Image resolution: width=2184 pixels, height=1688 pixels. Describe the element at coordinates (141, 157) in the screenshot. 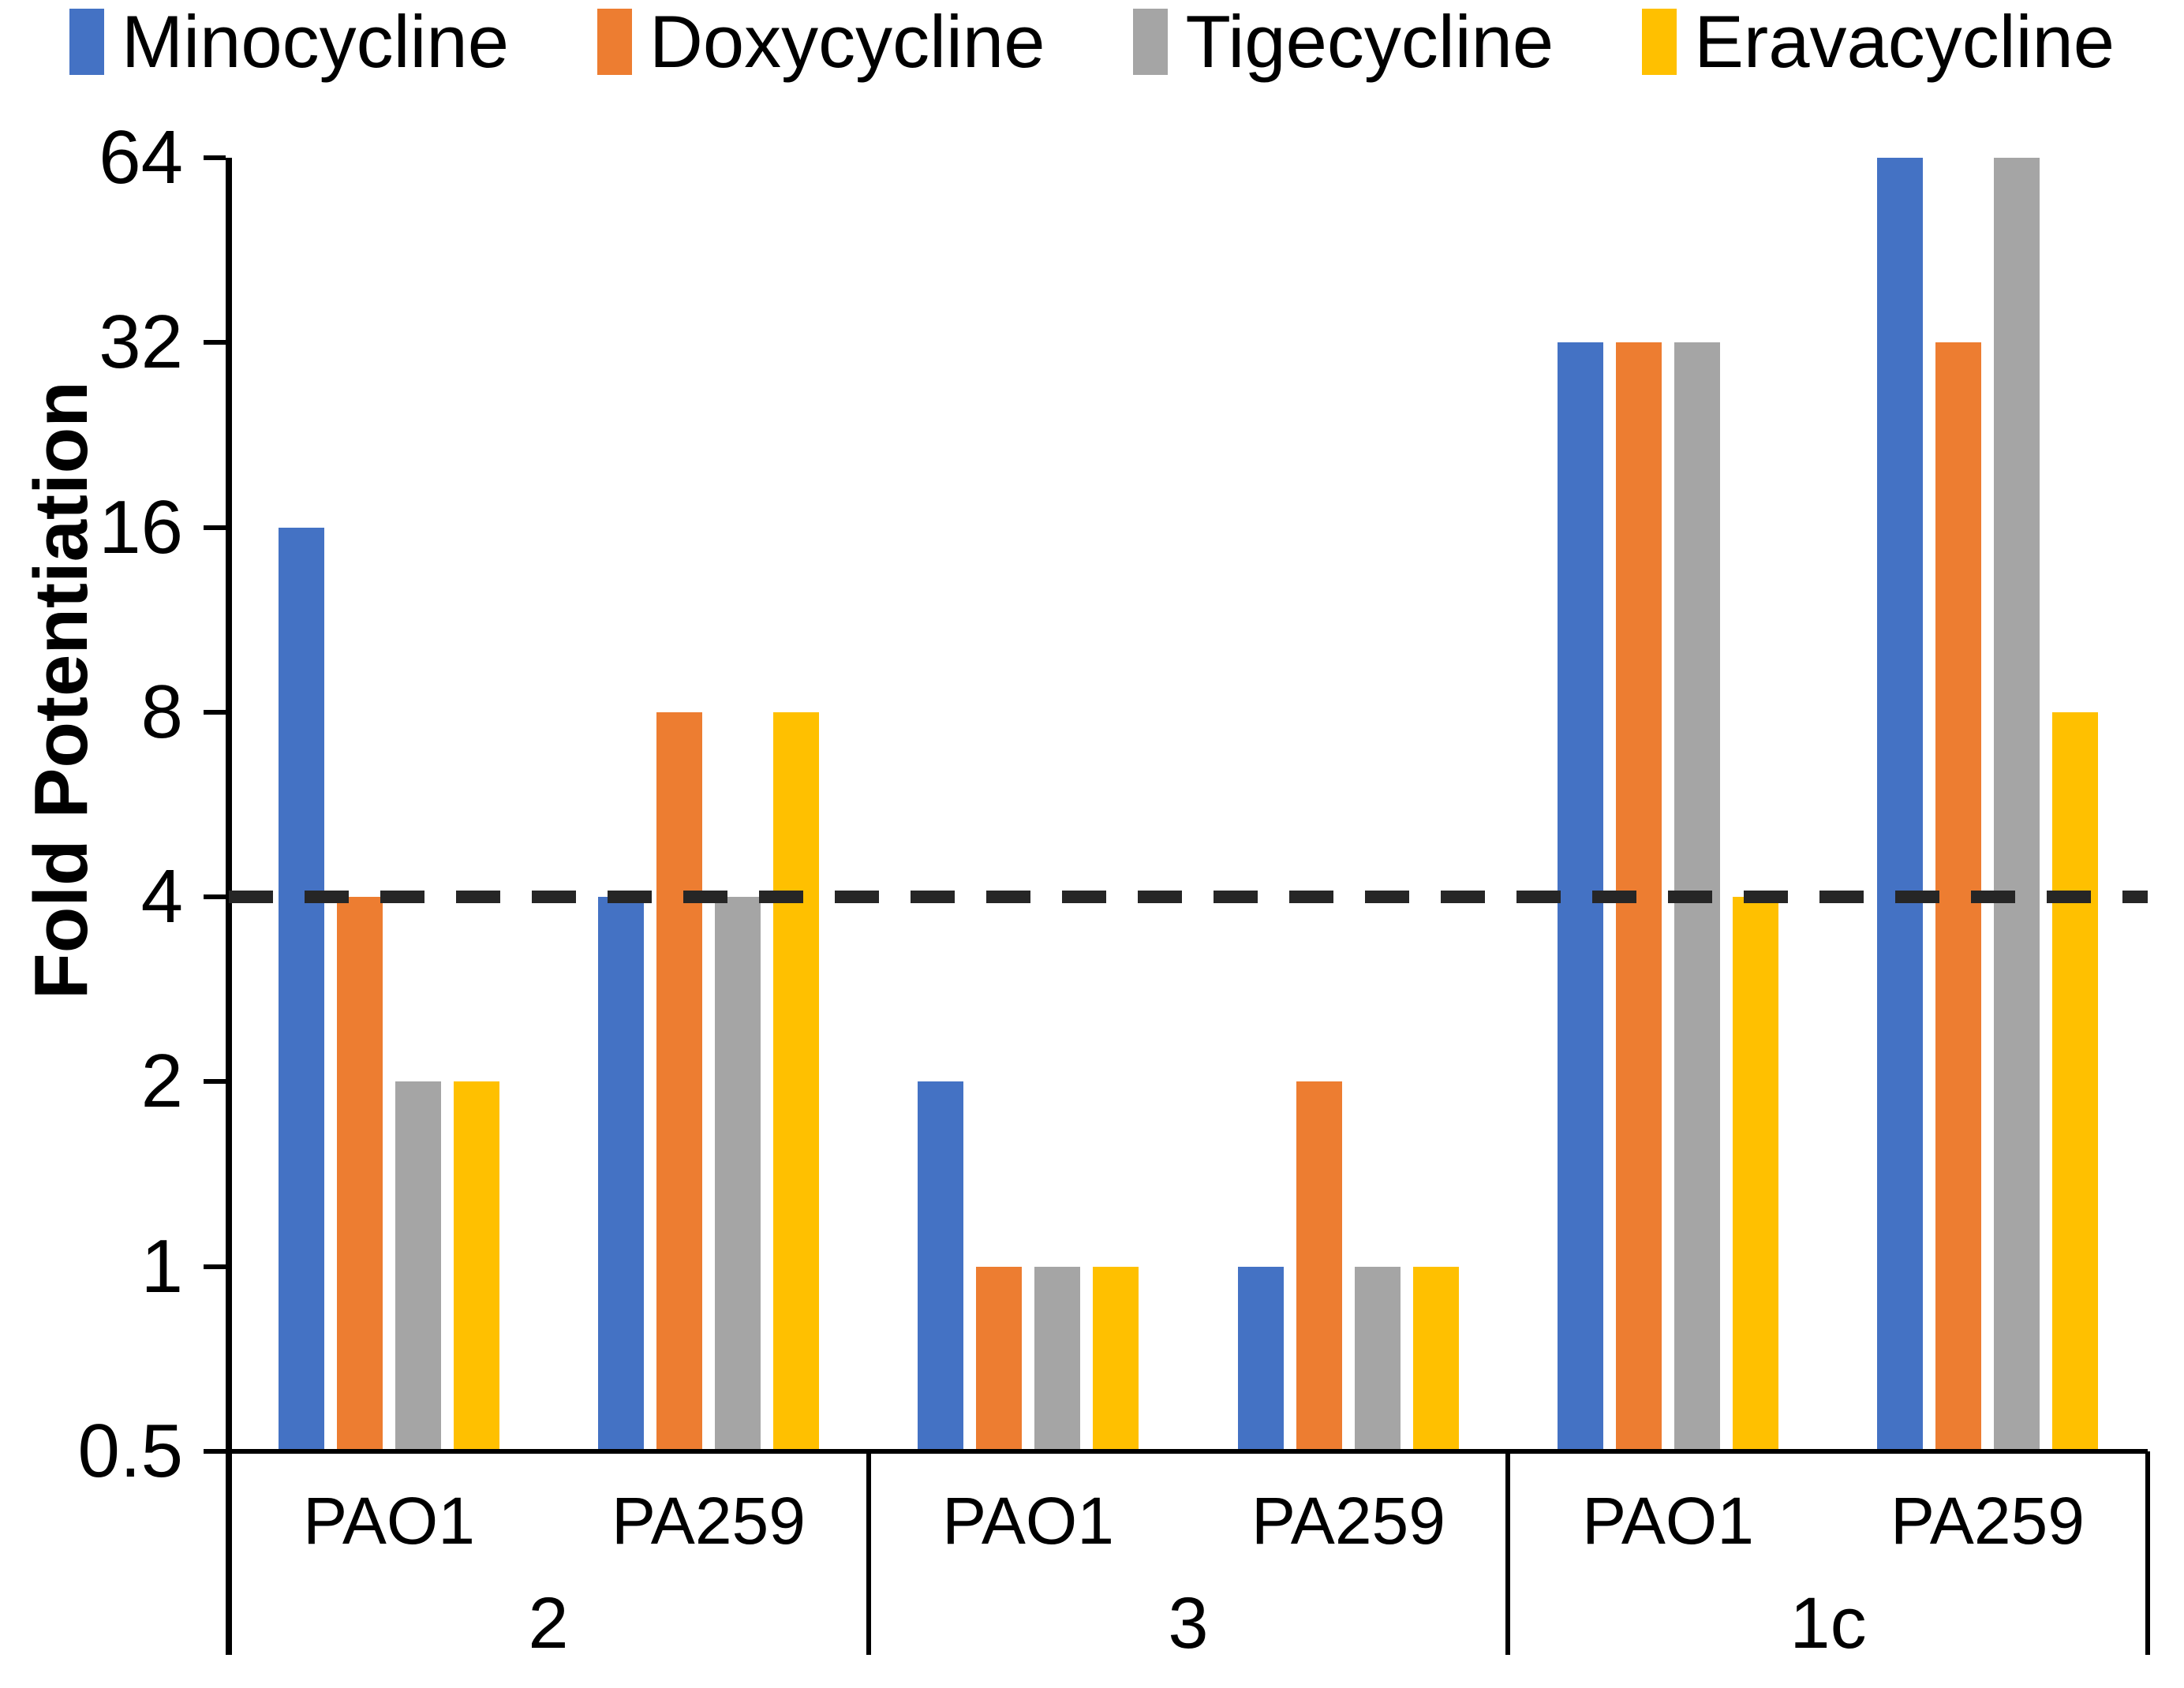

I see `y-tick-label-64: 64` at that location.